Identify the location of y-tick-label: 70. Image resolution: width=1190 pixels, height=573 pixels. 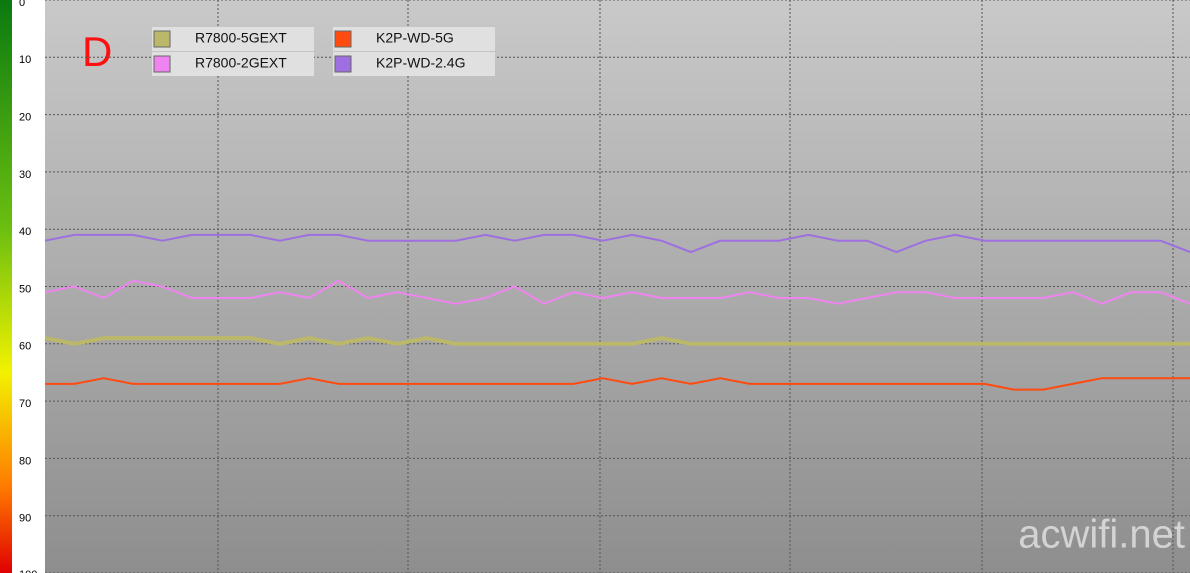
(25, 404).